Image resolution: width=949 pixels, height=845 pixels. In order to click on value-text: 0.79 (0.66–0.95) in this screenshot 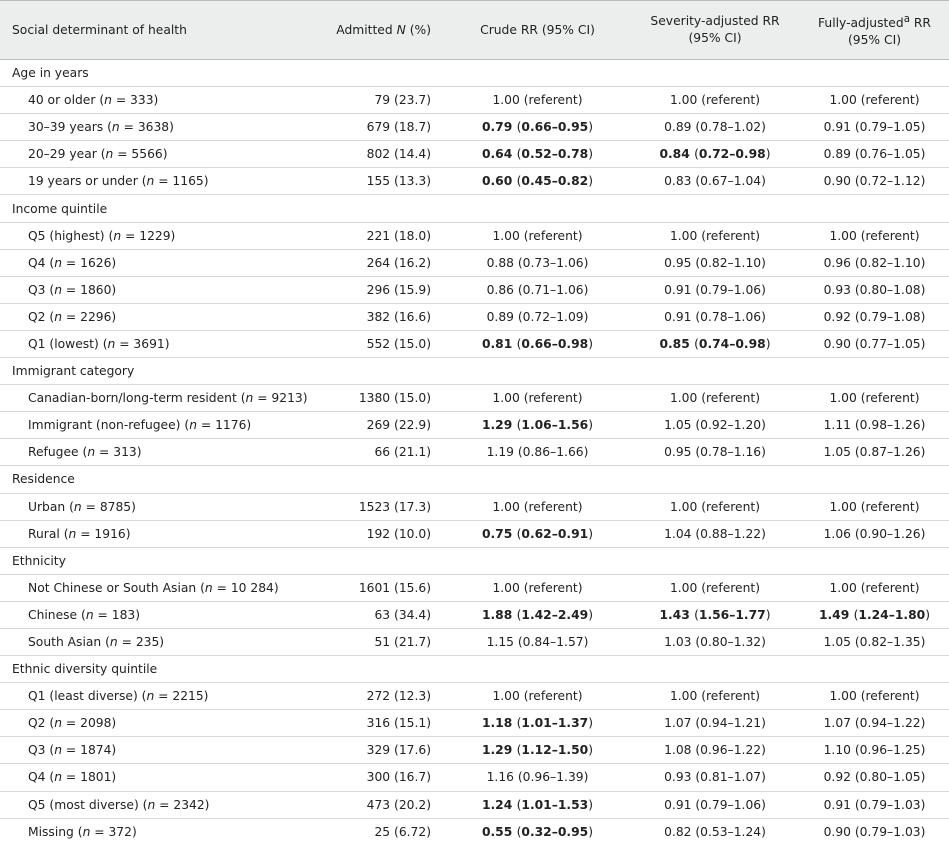, I will do `click(537, 127)`.